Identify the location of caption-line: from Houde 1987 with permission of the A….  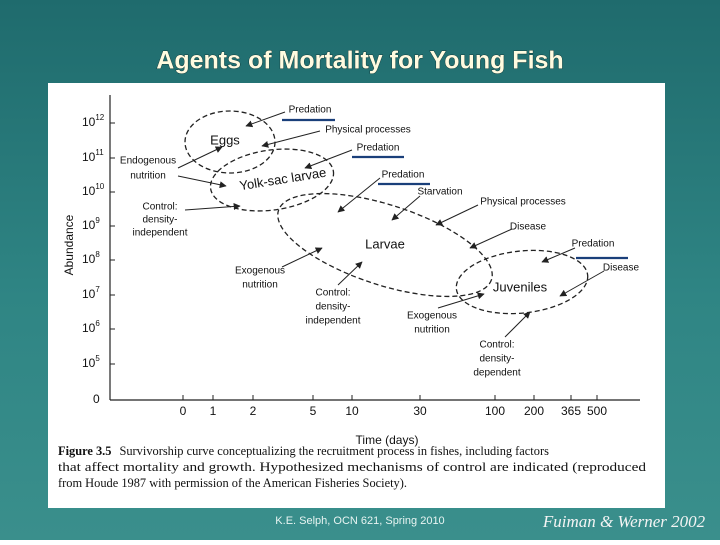
(232, 483).